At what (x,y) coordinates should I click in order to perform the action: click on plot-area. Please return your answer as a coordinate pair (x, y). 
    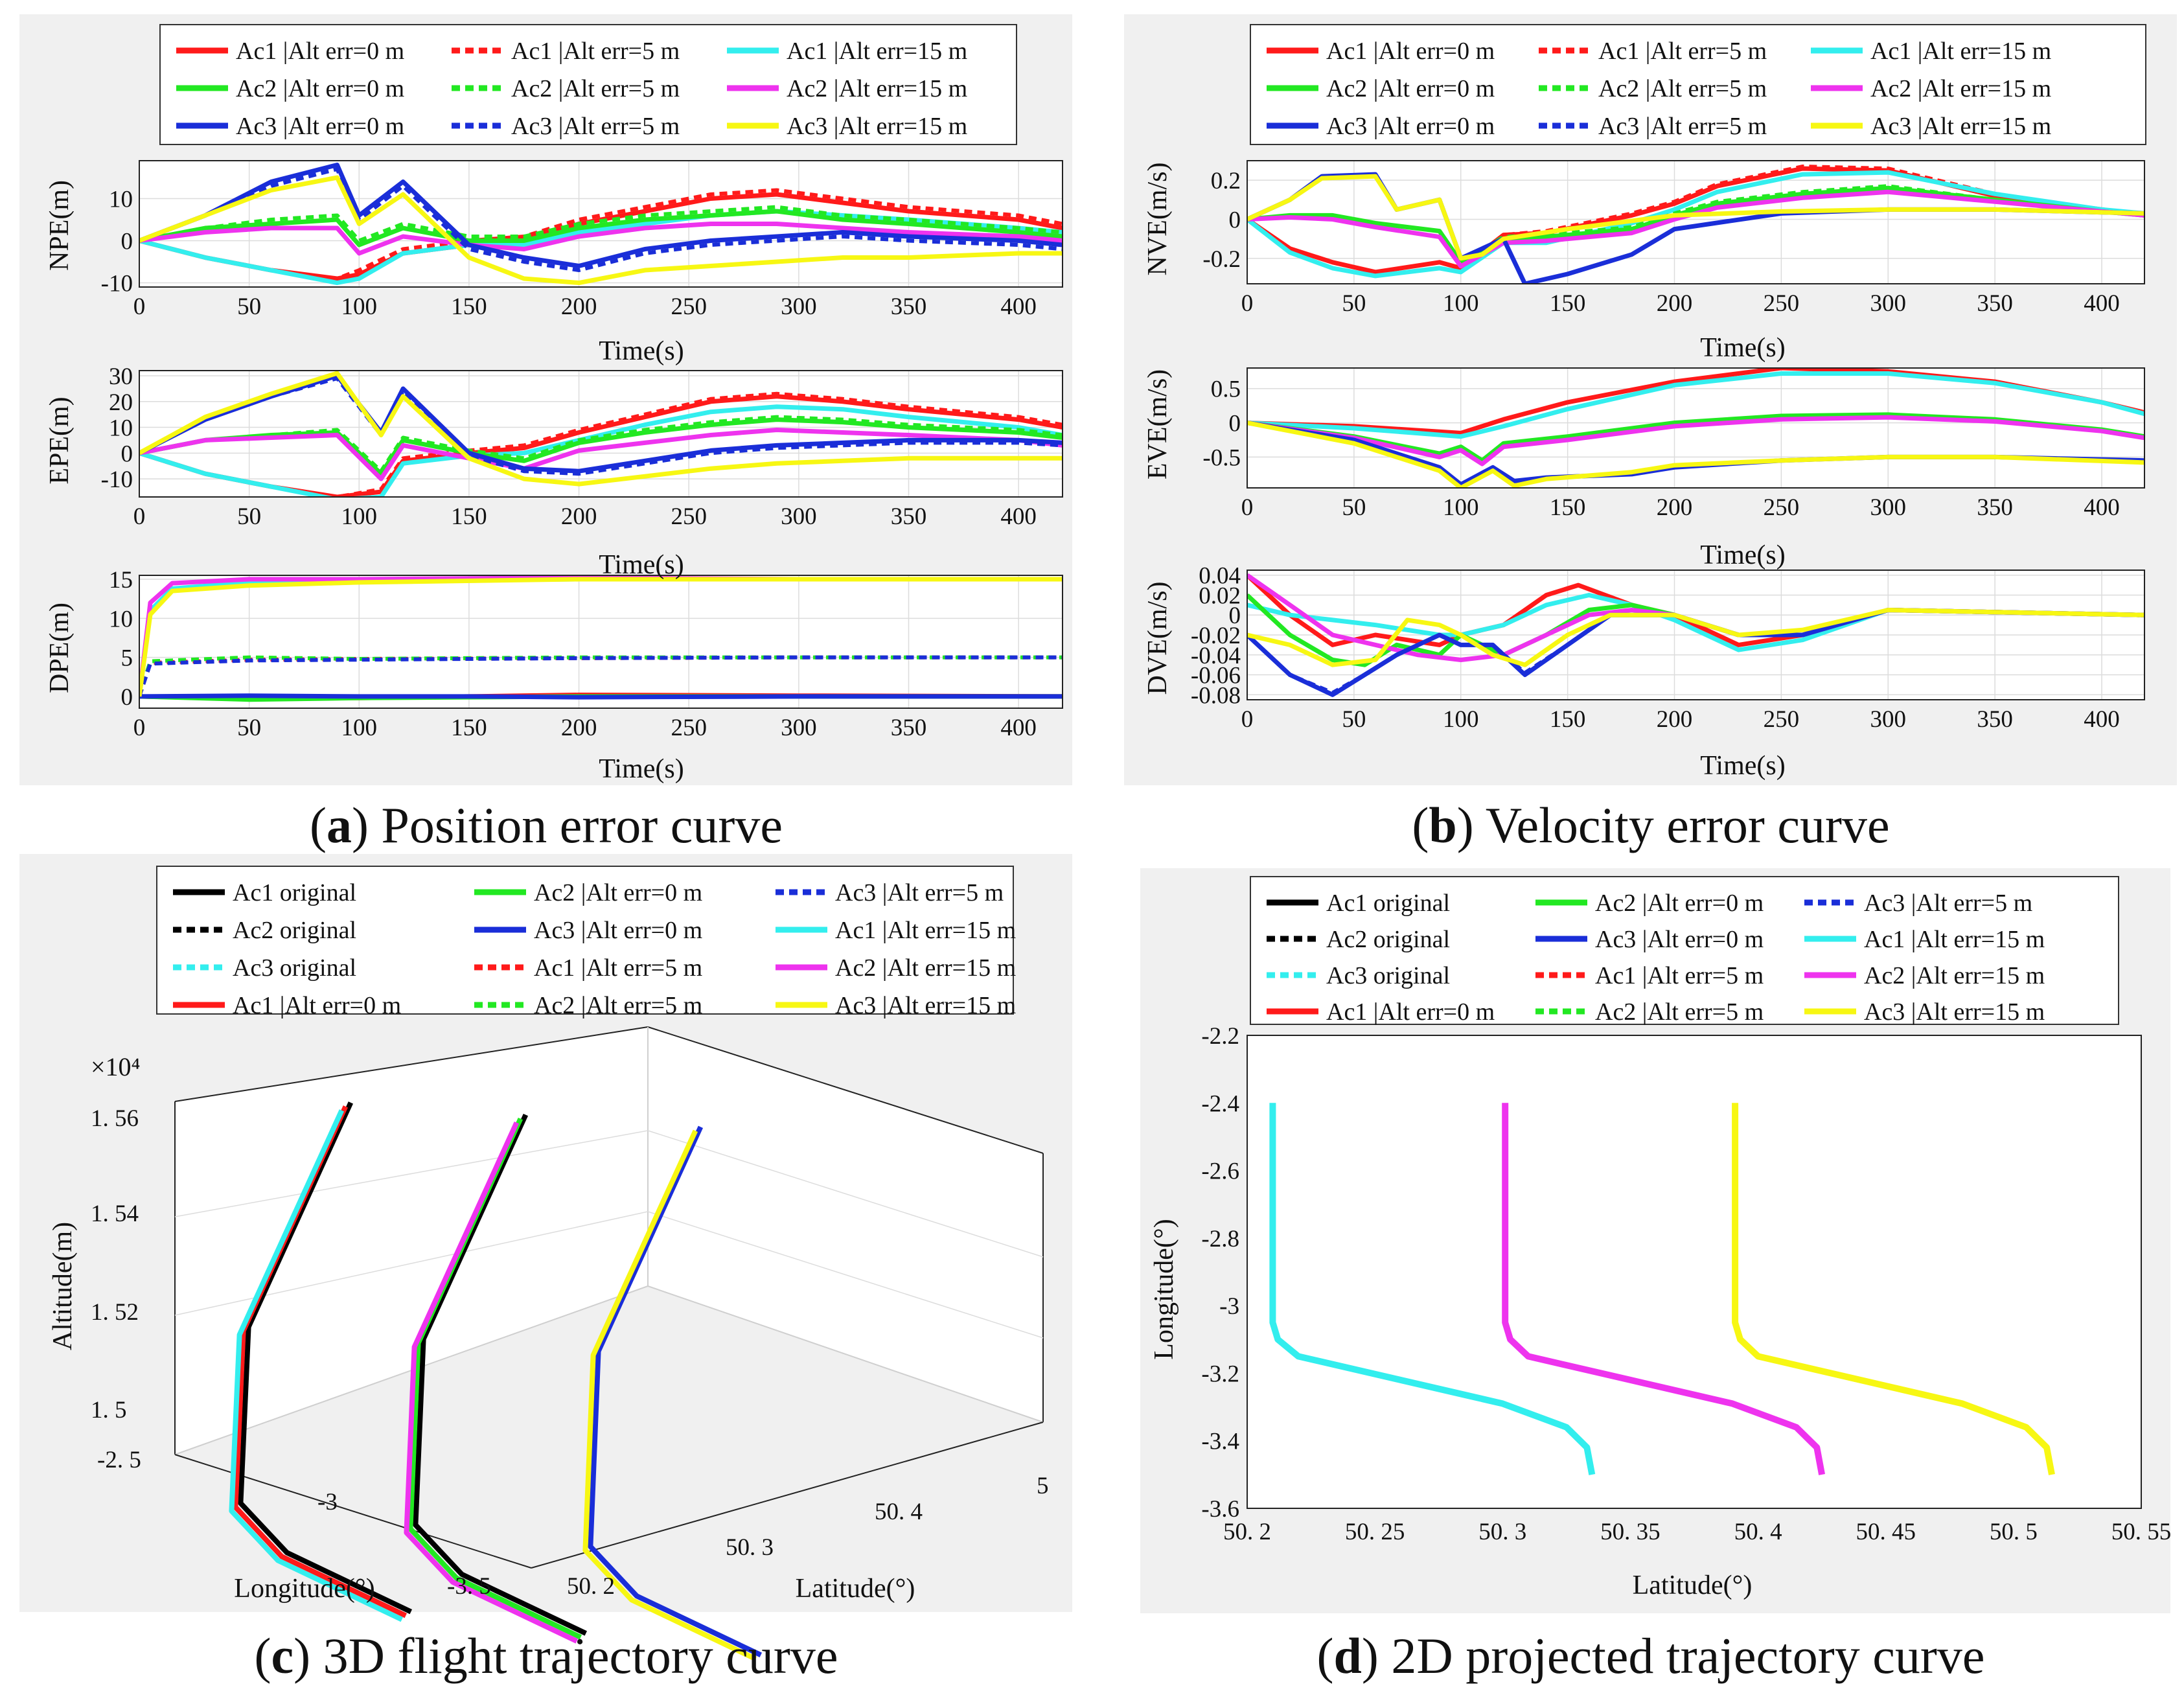
    Looking at the image, I should click on (601, 641).